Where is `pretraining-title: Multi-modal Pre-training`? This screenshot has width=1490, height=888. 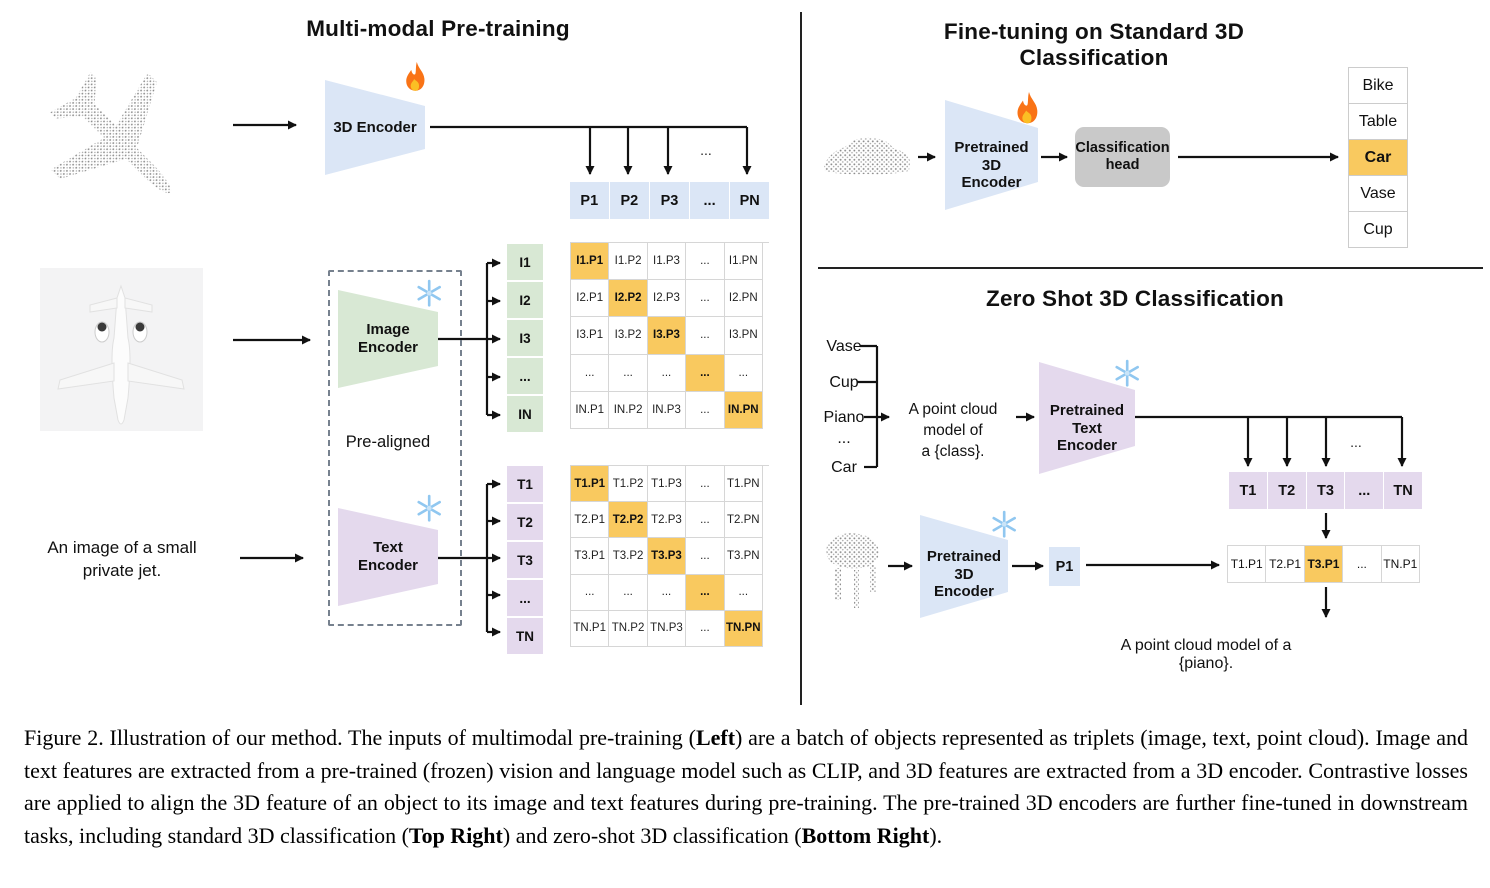
pretraining-title: Multi-modal Pre-training is located at coordinates (438, 28).